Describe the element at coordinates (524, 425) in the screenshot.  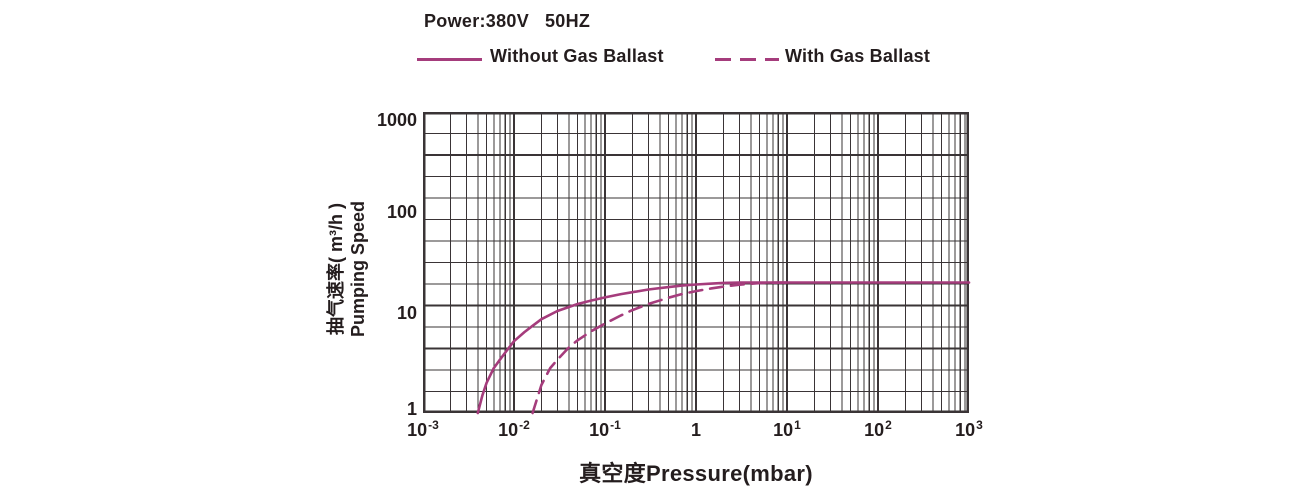
I see `x-tick-exponent: -2` at that location.